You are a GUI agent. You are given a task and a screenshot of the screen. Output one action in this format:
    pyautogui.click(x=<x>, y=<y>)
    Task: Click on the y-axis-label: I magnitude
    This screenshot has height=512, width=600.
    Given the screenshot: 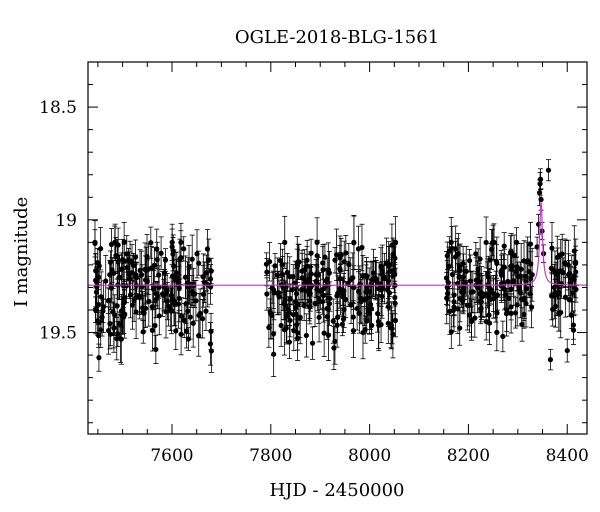 What is the action you would take?
    pyautogui.click(x=21, y=252)
    